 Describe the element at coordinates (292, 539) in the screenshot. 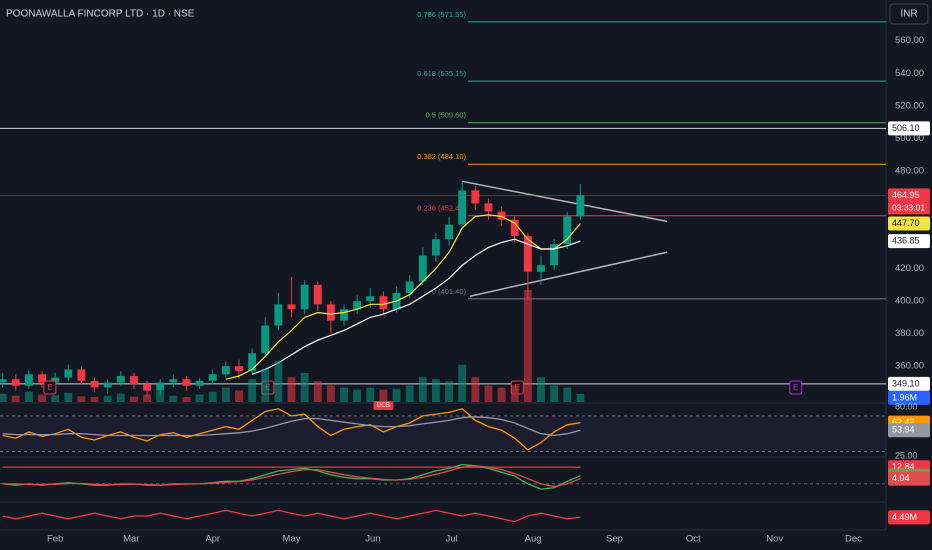

I see `x-tick-label: May` at that location.